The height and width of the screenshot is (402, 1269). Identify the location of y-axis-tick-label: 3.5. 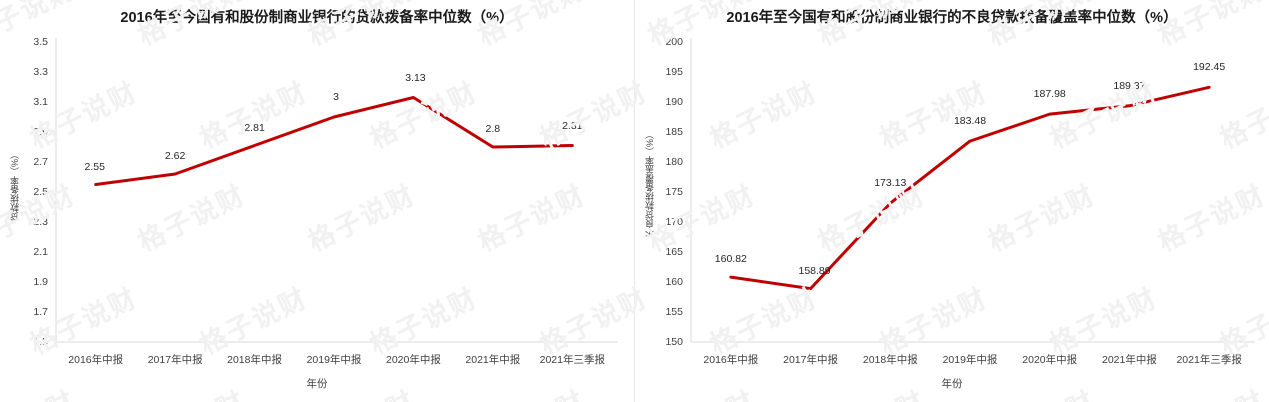
(40, 42).